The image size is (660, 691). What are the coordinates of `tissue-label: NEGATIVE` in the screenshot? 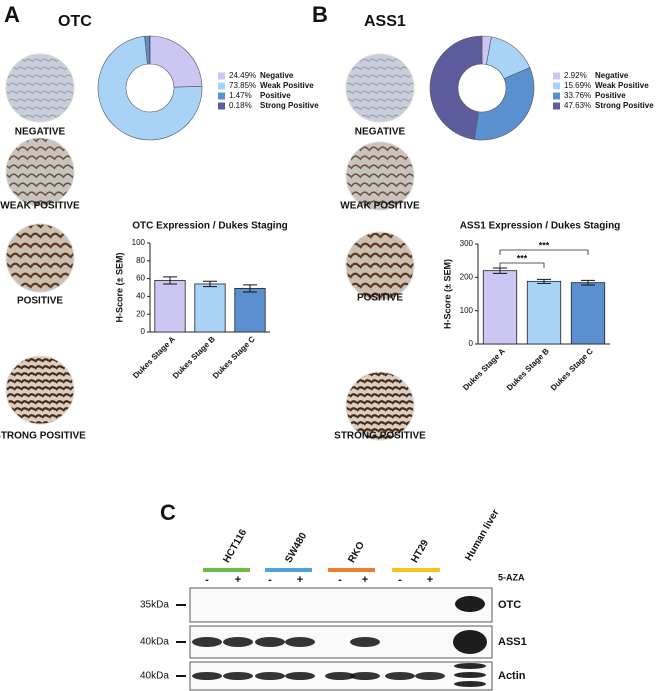 It's located at (40, 132).